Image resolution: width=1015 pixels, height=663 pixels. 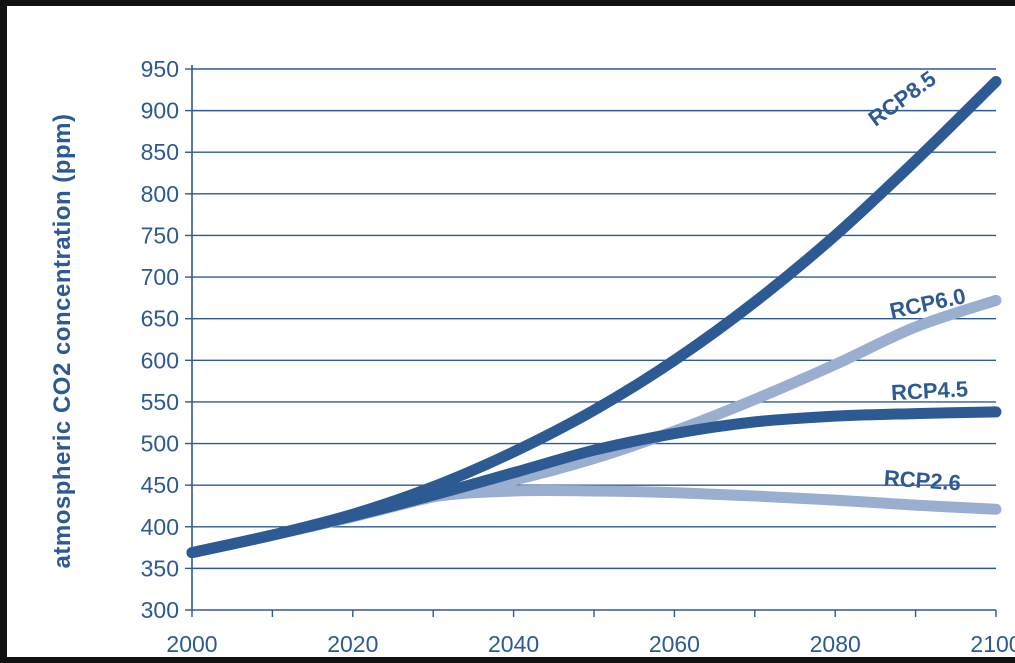 I want to click on series-label-rcp85: RCP8.5, so click(x=902, y=99).